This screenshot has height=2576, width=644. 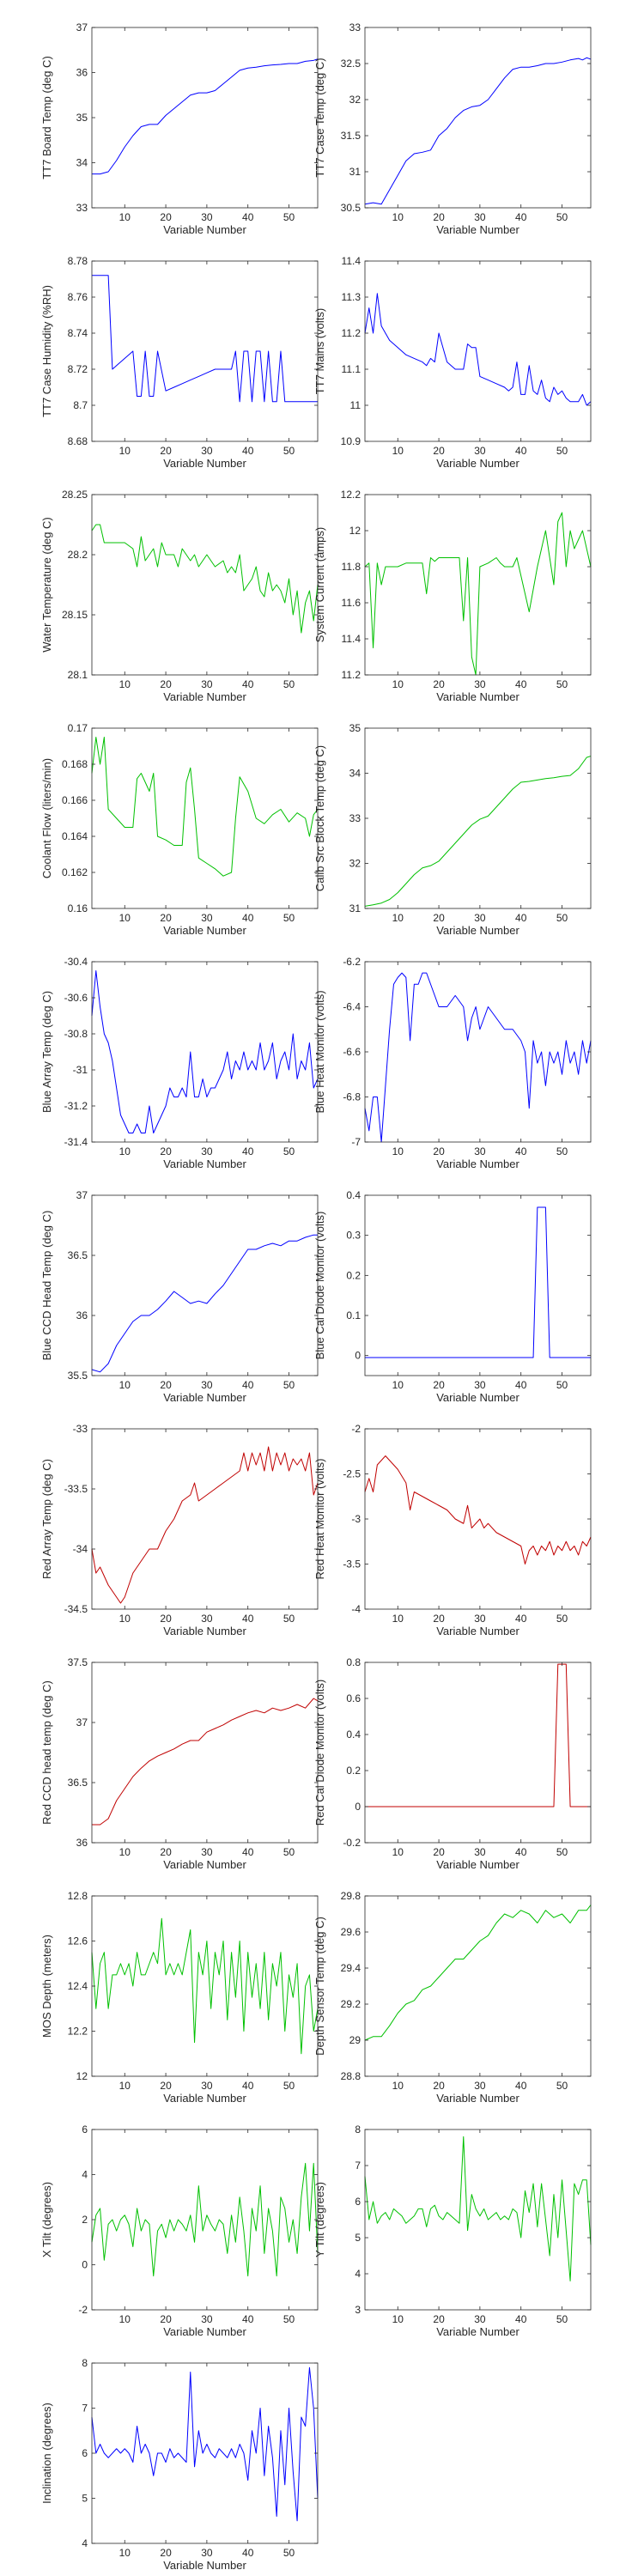 I want to click on y-tick-label: 7, so click(x=85, y=2409).